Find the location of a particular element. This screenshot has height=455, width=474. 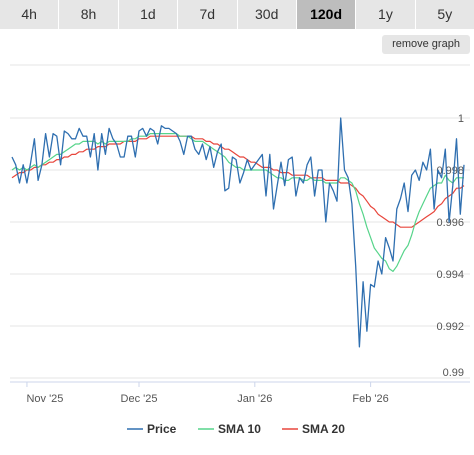

x-tick-label: Jan '26 is located at coordinates (254, 399).